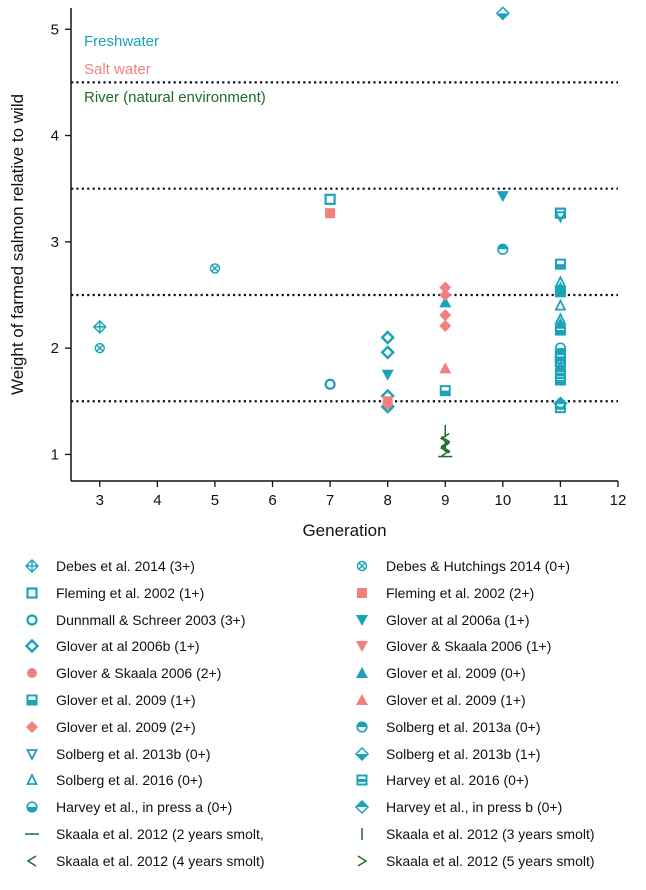  What do you see at coordinates (502, 500) in the screenshot?
I see `x-tick-label: 10` at bounding box center [502, 500].